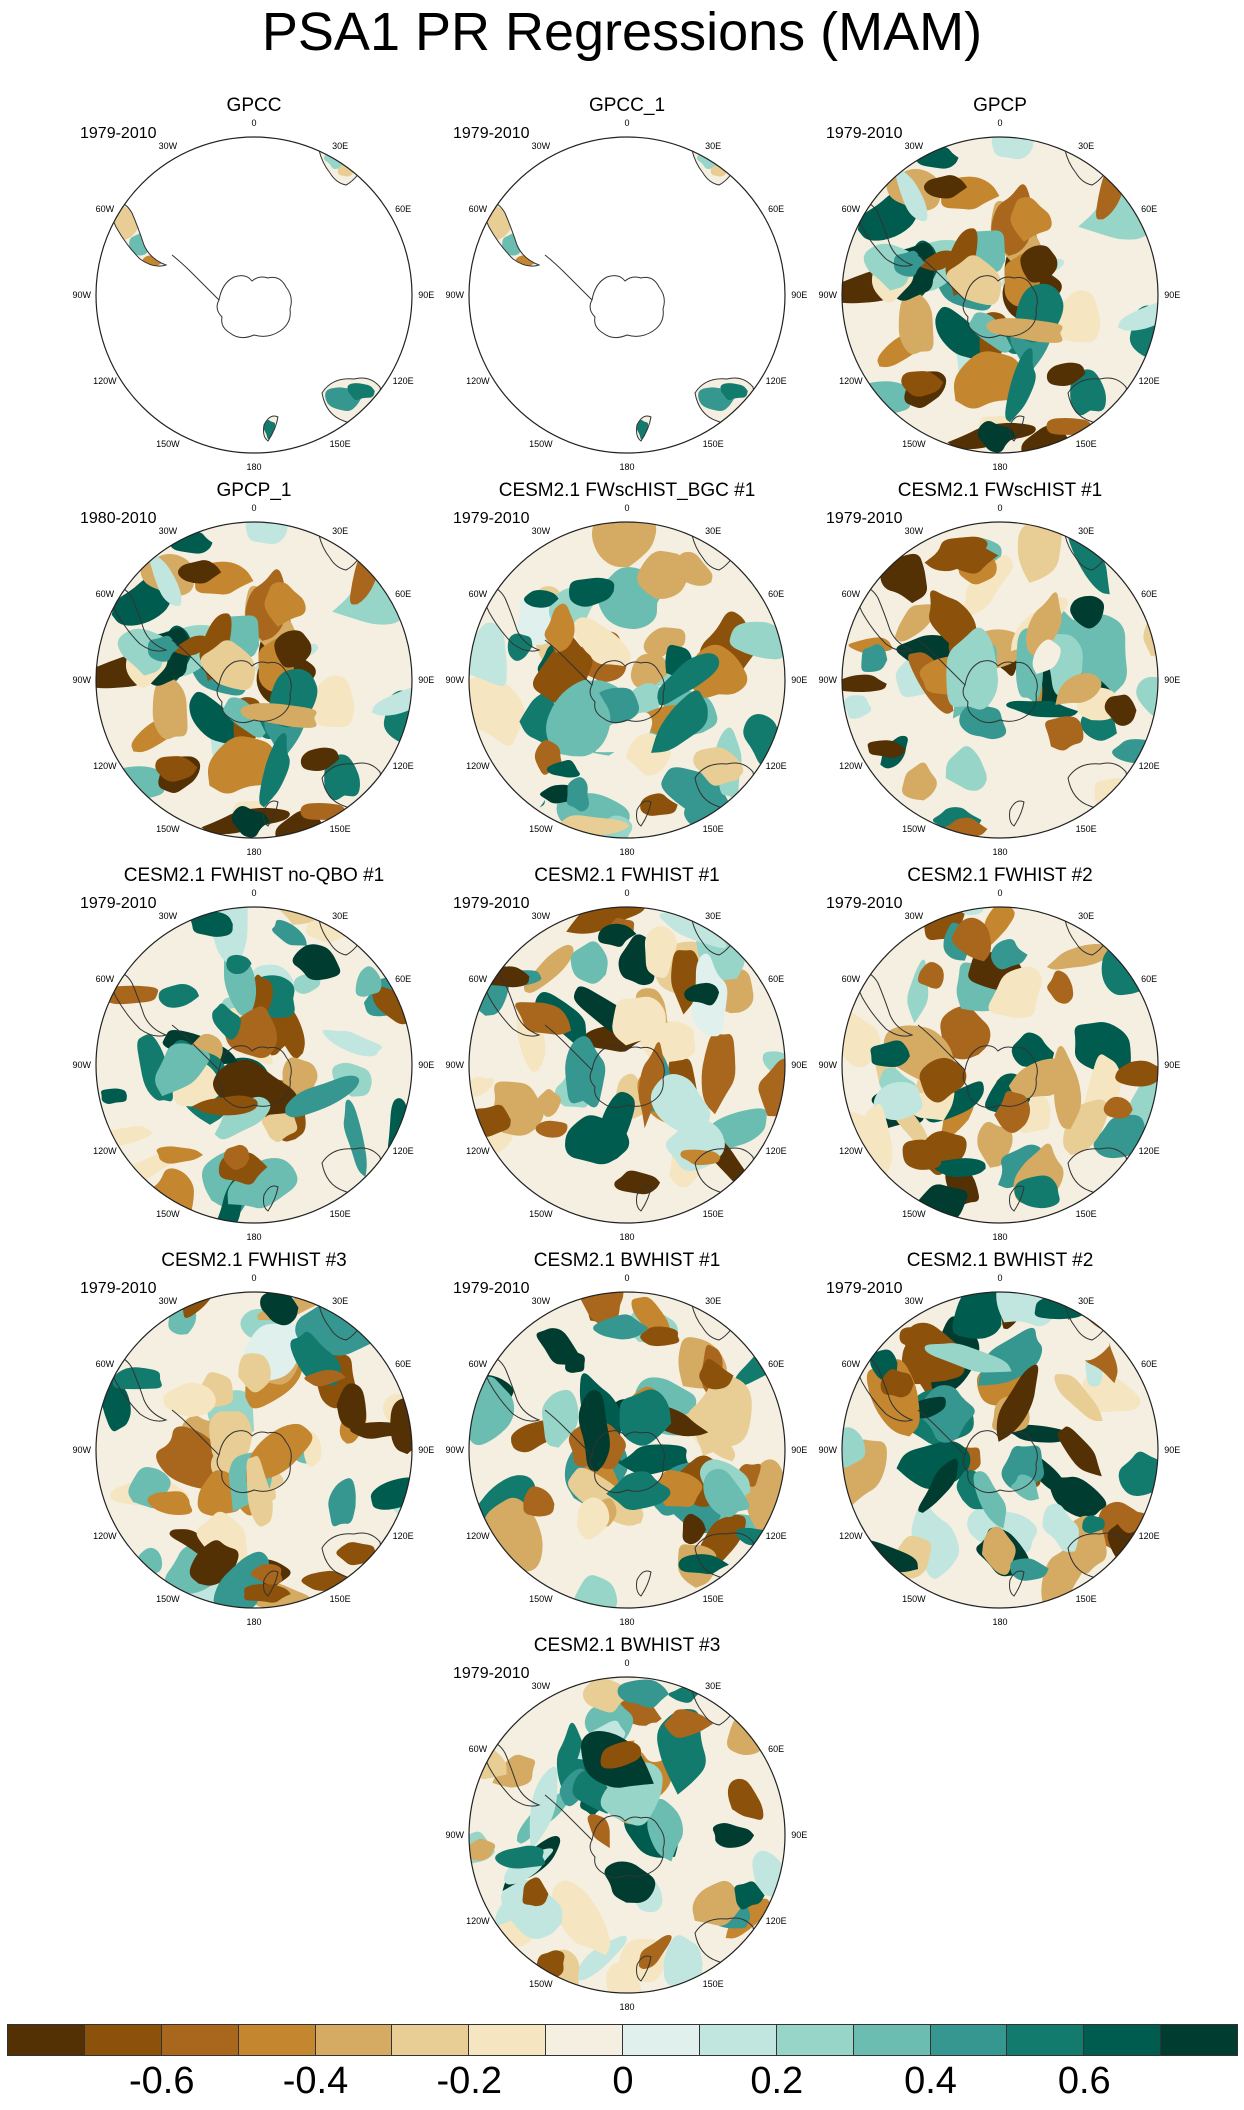  Describe the element at coordinates (713, 1686) in the screenshot. I see `longitude-label: 30E` at that location.